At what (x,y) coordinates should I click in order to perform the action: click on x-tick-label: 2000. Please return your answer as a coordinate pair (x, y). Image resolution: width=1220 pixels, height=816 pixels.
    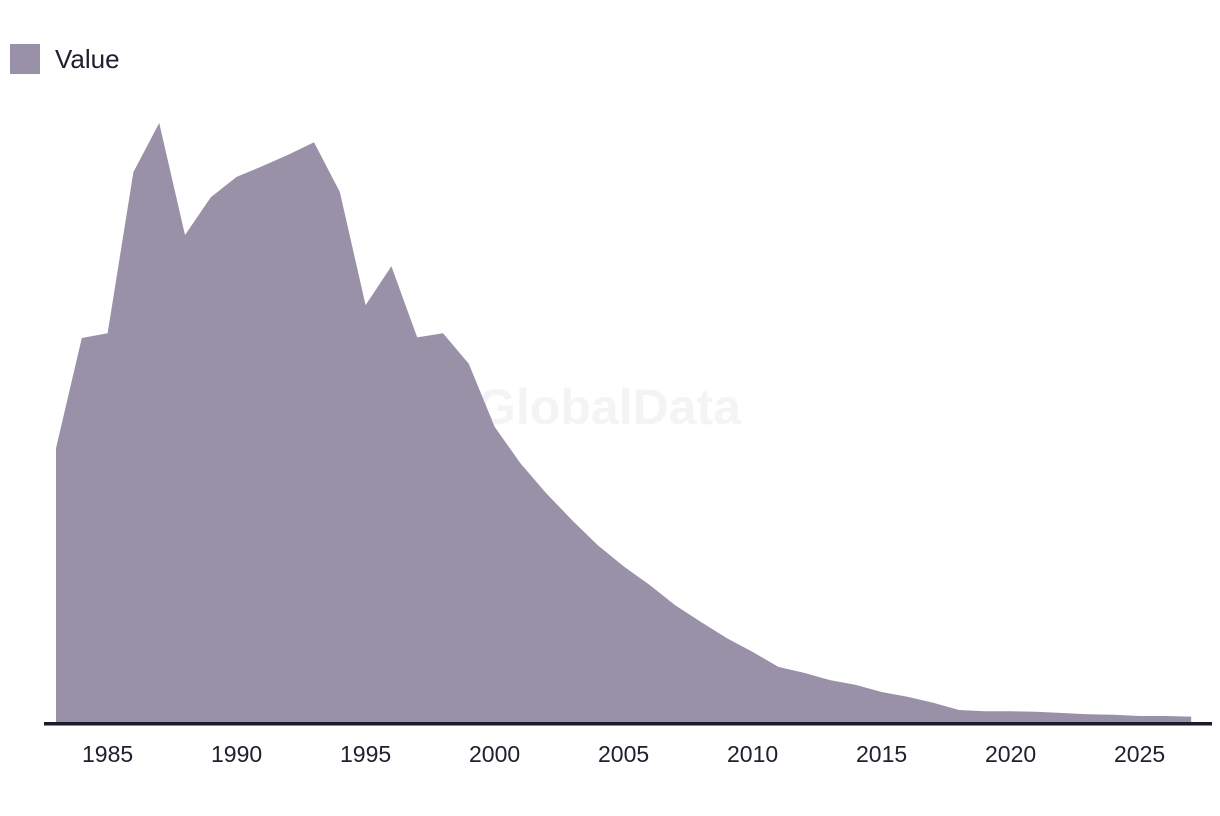
    Looking at the image, I should click on (494, 754).